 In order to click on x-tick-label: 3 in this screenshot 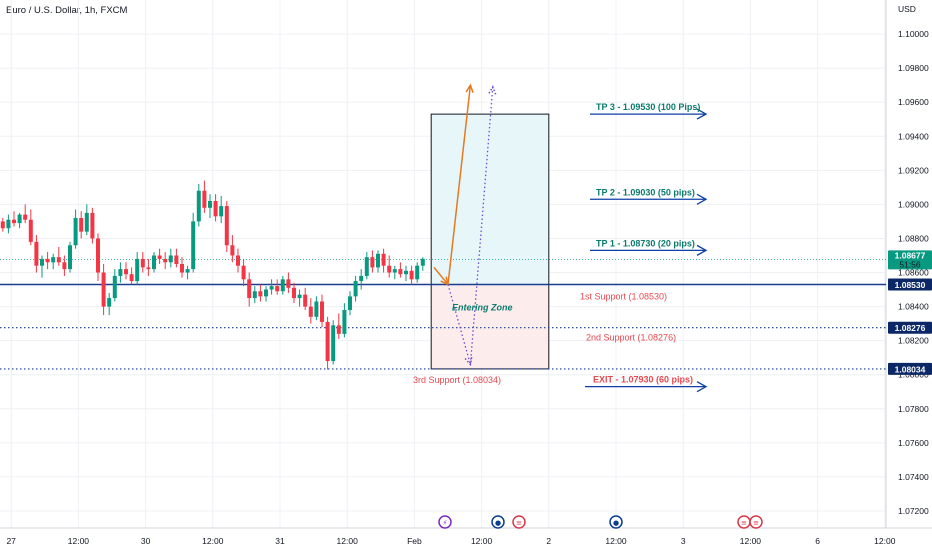, I will do `click(683, 541)`.